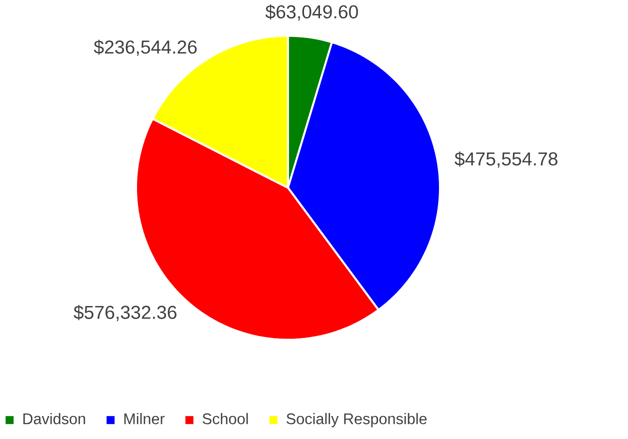 Image resolution: width=628 pixels, height=439 pixels. What do you see at coordinates (356, 420) in the screenshot?
I see `legend-label: Socially Responsible` at bounding box center [356, 420].